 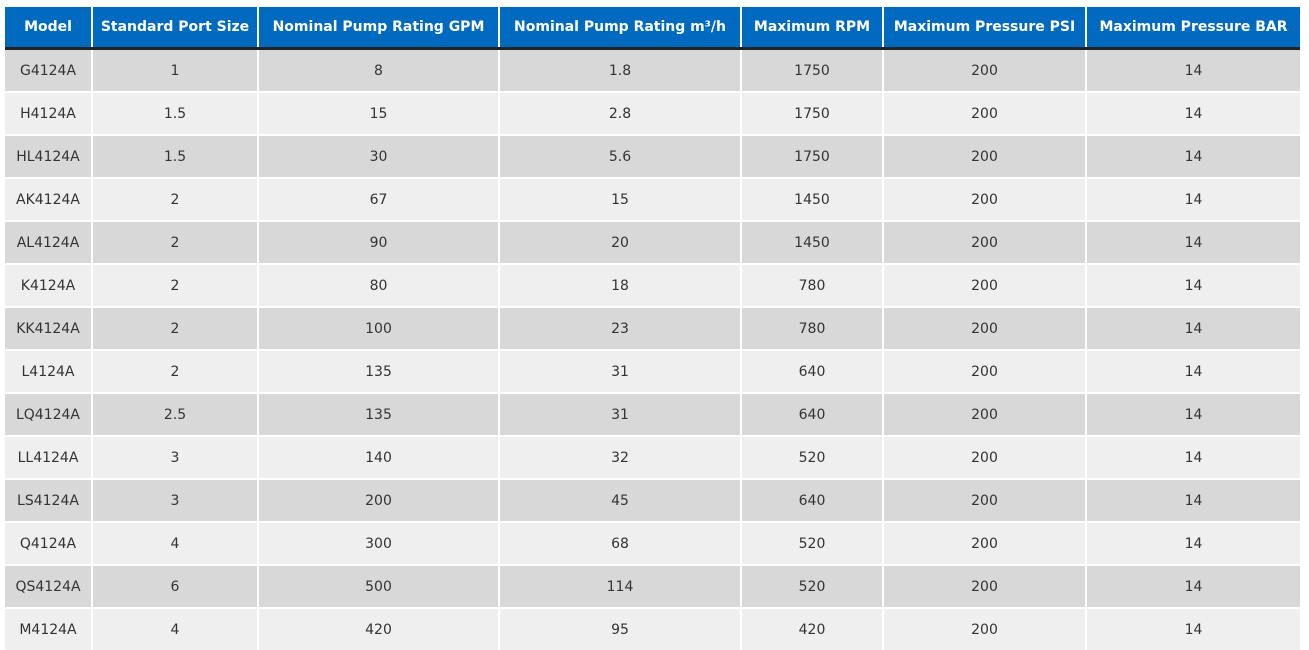 What do you see at coordinates (48, 457) in the screenshot?
I see `model-cell: LL4124A` at bounding box center [48, 457].